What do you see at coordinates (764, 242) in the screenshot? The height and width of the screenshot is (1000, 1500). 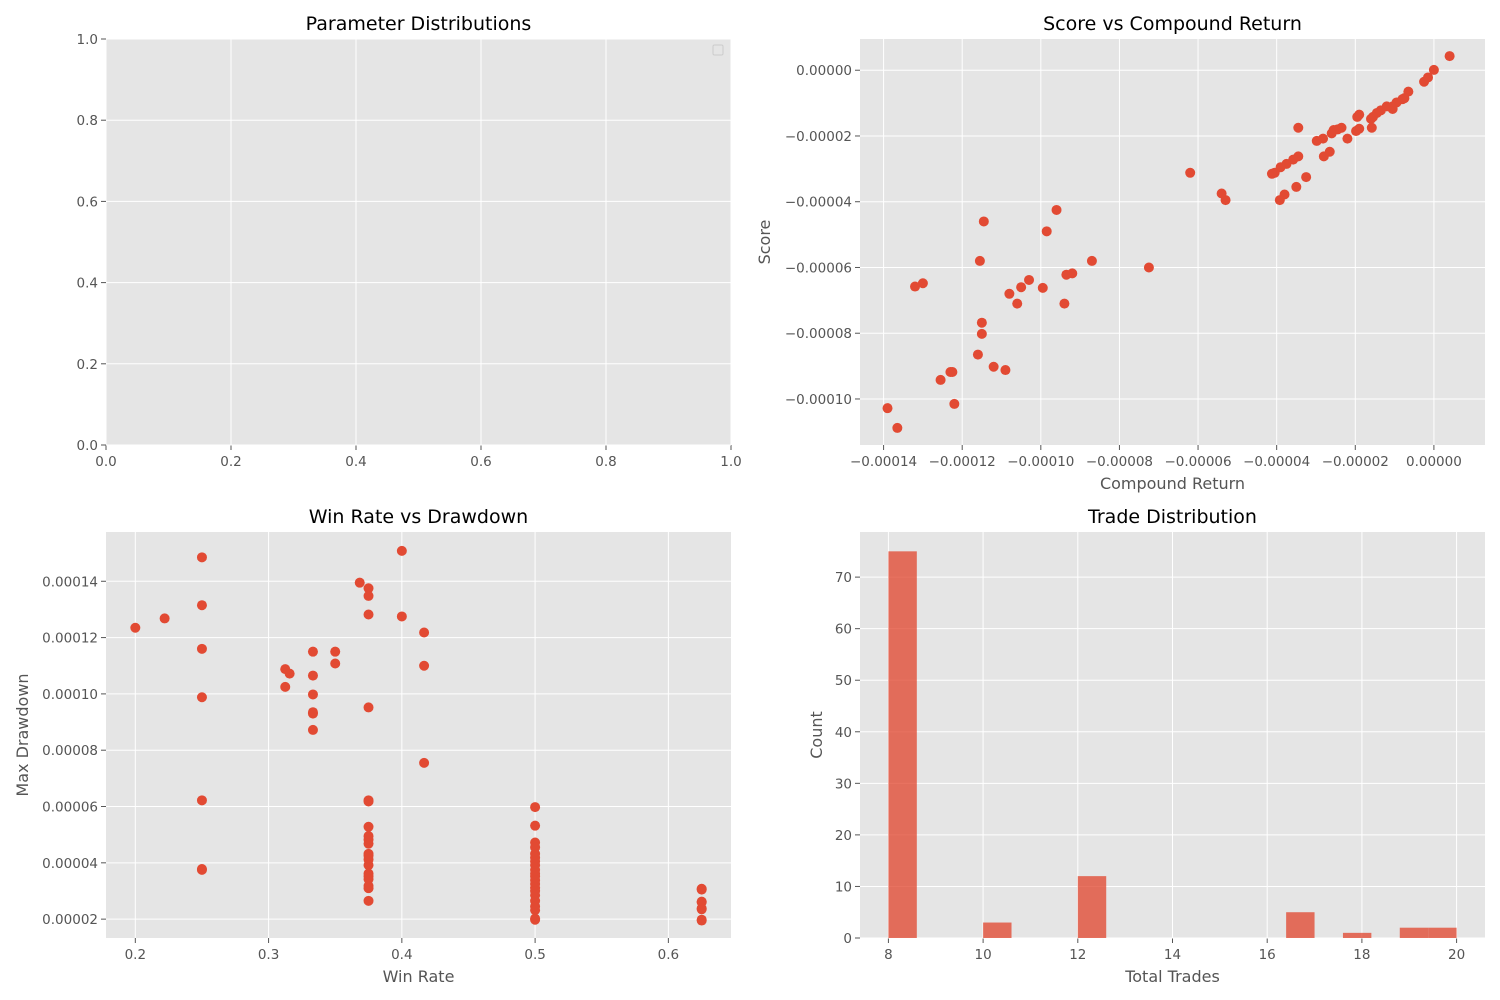 I see `y-axis-label: Score` at bounding box center [764, 242].